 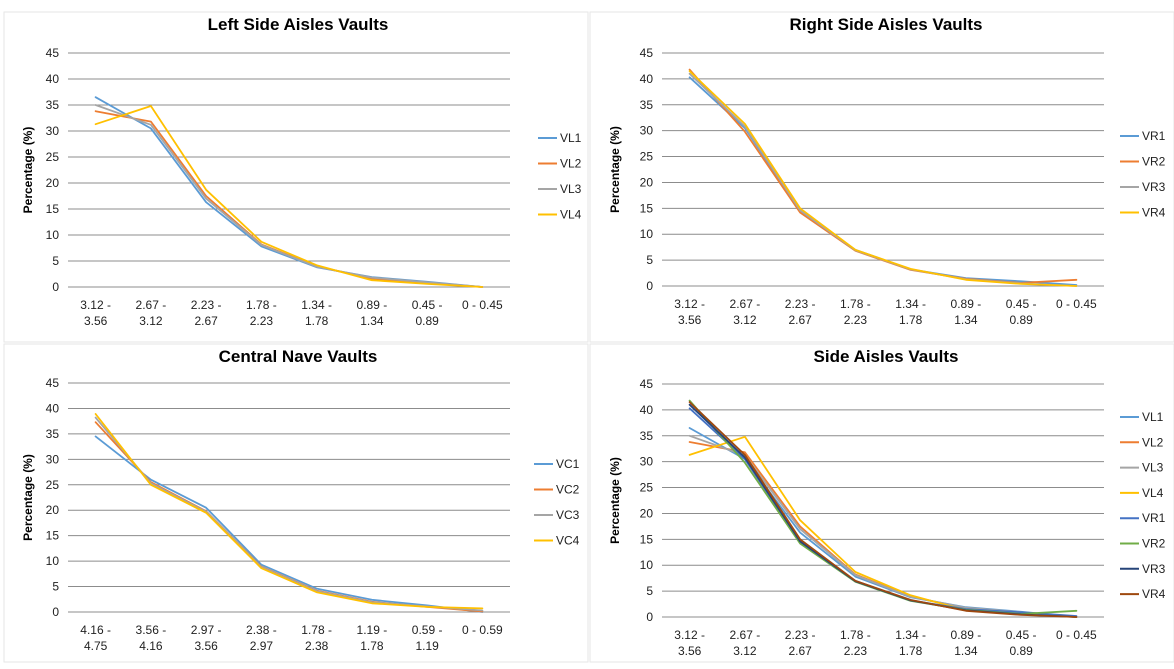 I want to click on x-tick-label: 2.67 - 3.12, so click(x=745, y=643).